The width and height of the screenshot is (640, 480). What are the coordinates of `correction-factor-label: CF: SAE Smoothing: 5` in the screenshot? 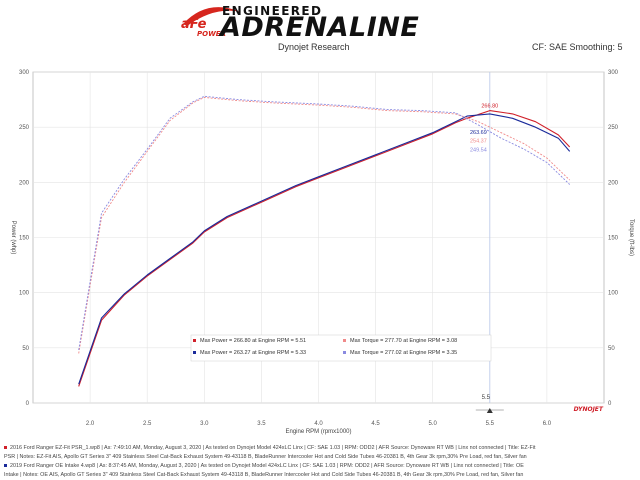 It's located at (577, 47).